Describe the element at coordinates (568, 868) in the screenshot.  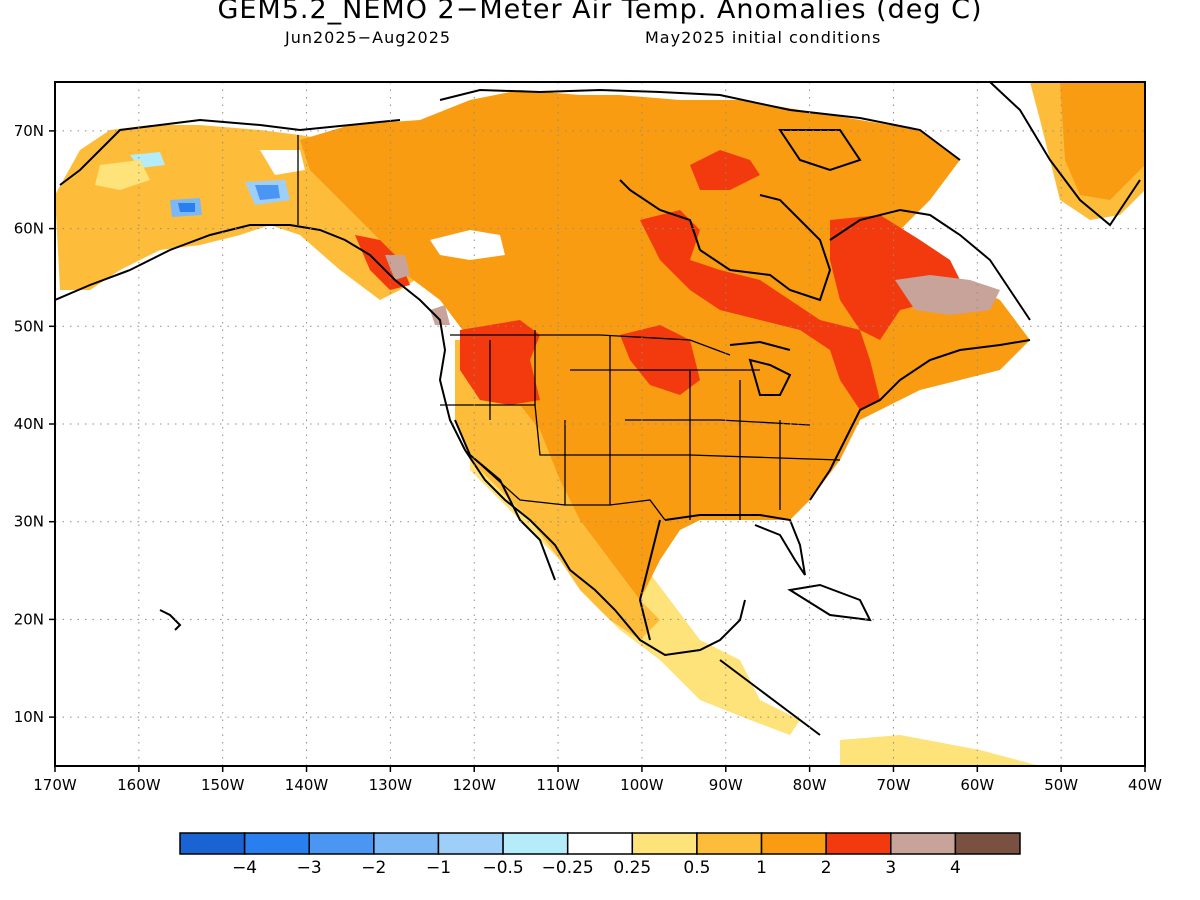
I see `colorbar-label: −0.25` at that location.